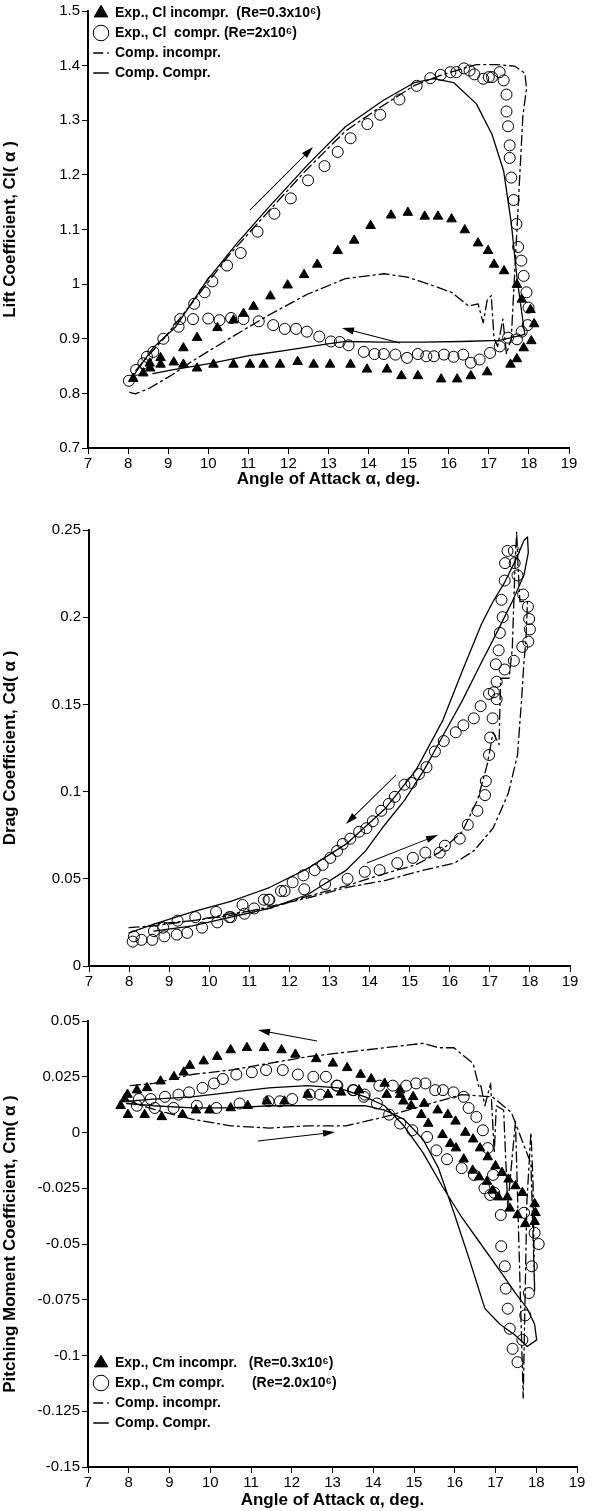 The image size is (592, 1511). I want to click on y-tick-label: 0.05, so click(66, 877).